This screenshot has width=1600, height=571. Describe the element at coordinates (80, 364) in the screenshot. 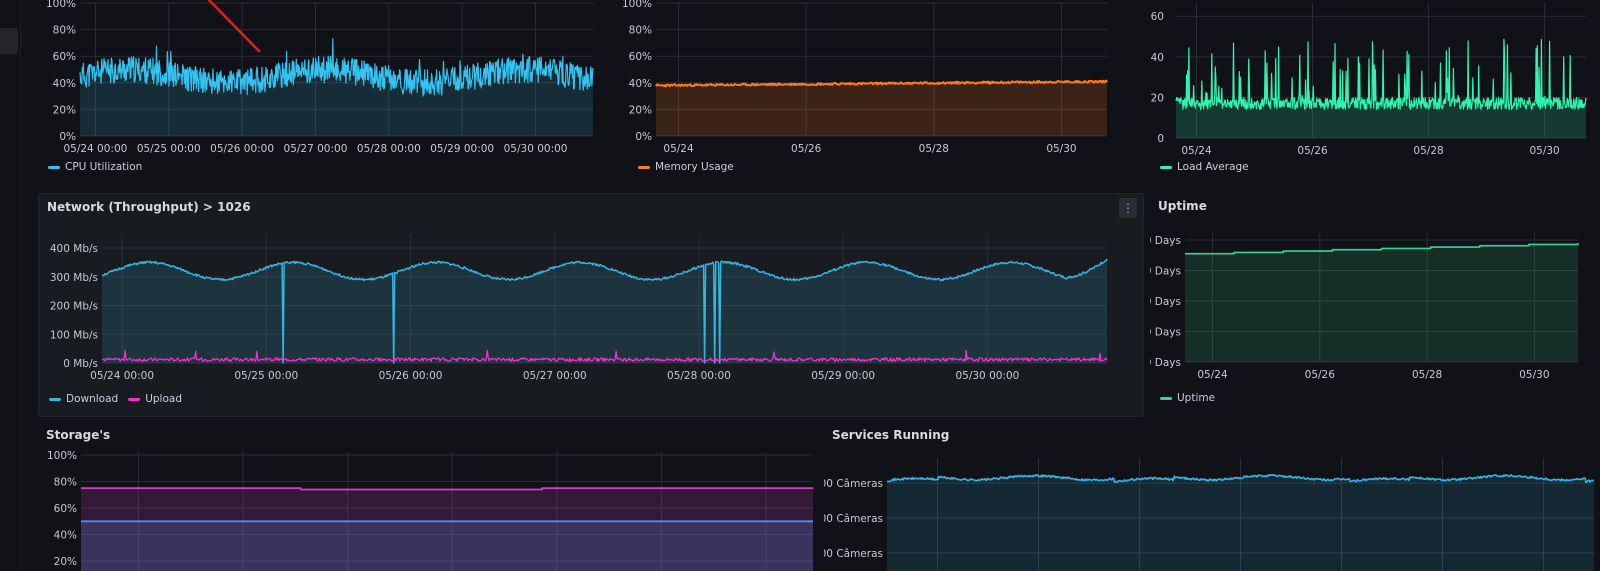

I see `y-tick-label: 0 Mb/s` at that location.